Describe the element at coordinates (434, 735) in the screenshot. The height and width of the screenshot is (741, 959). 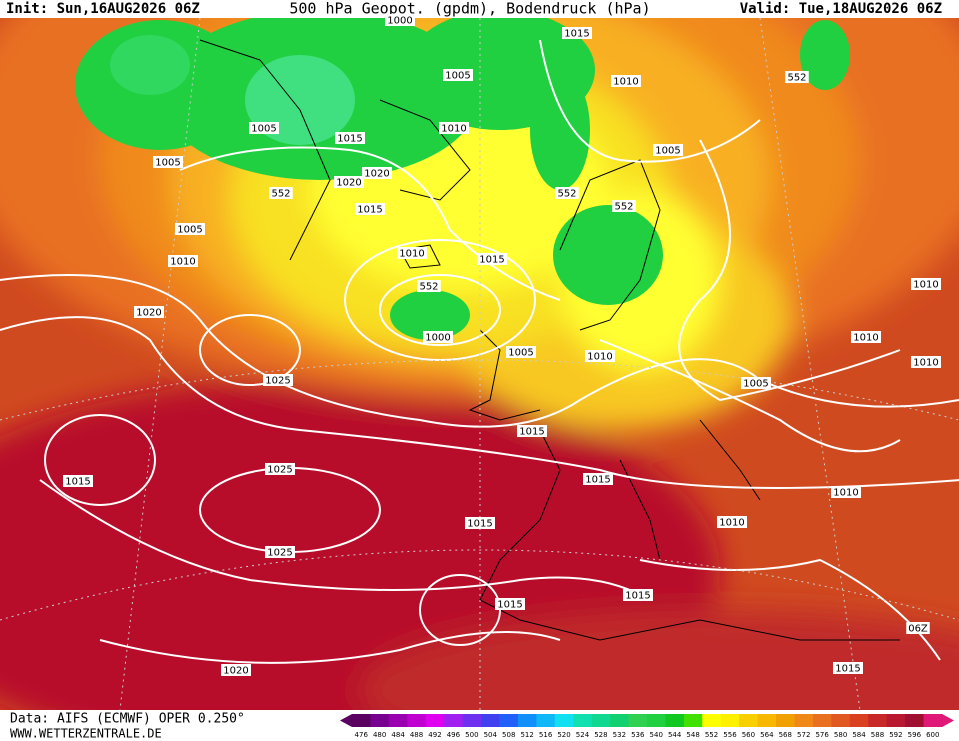
I see `colorbar-label: 492` at that location.